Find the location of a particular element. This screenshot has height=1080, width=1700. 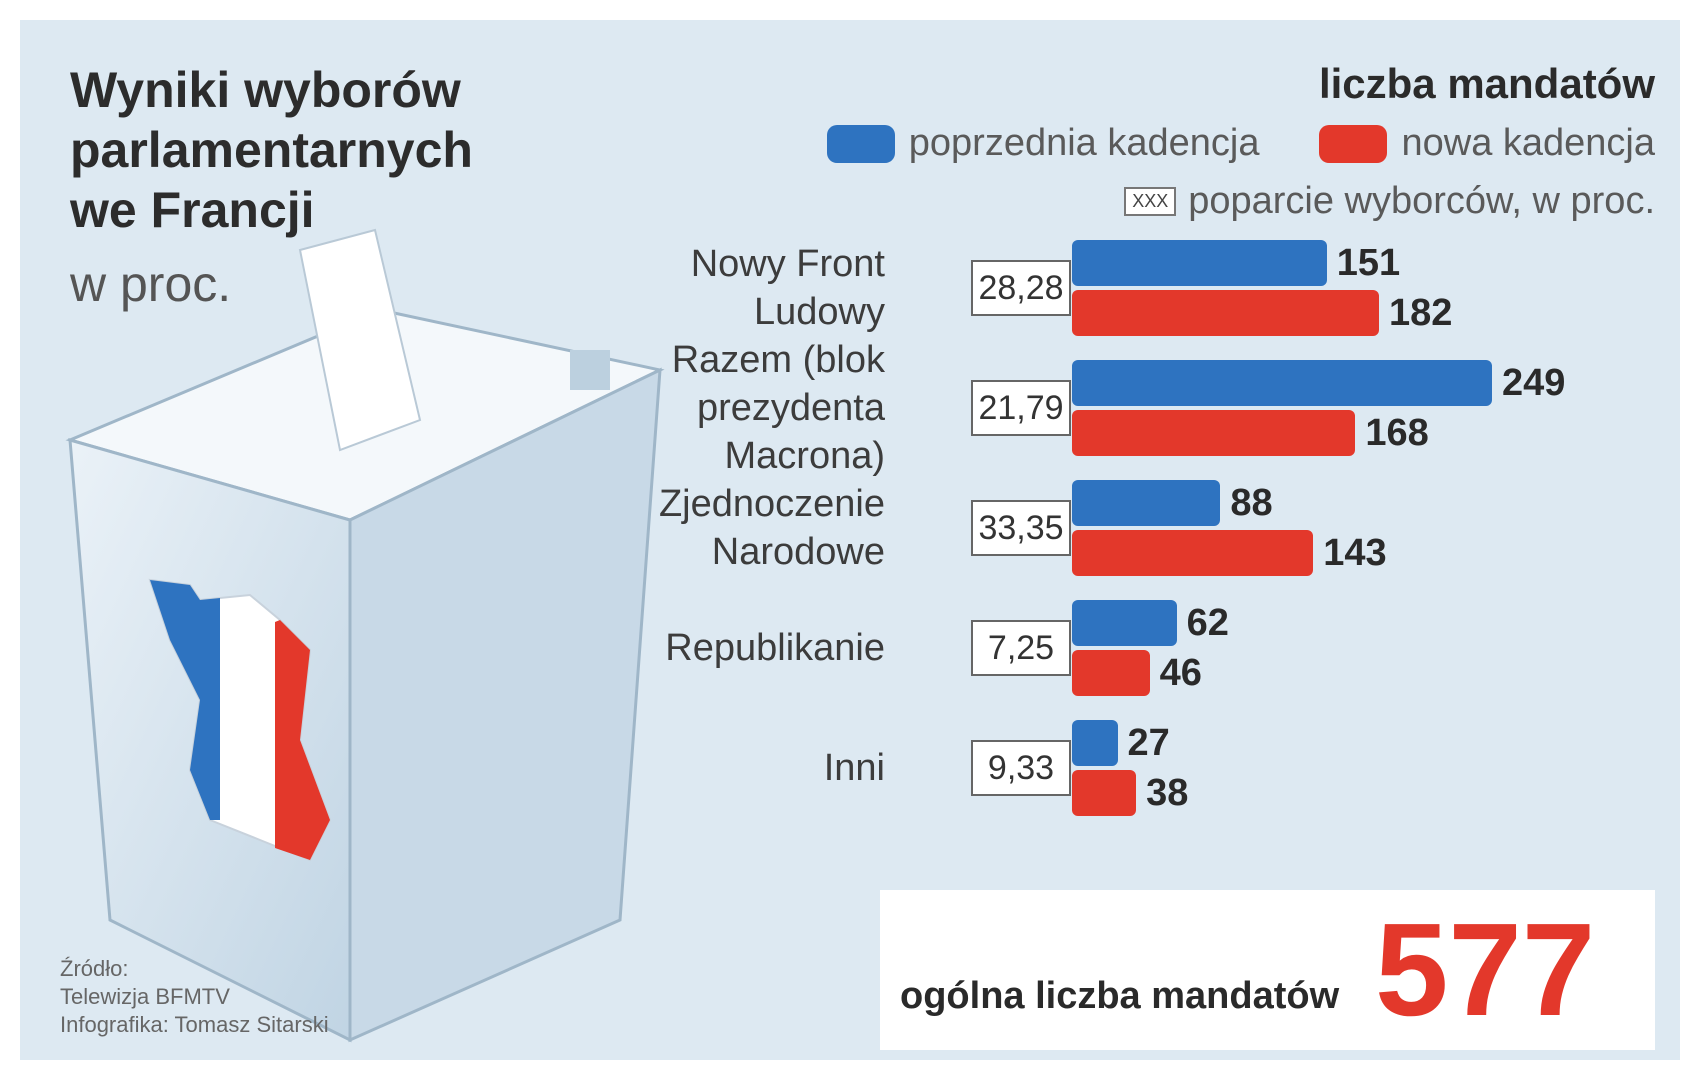

value-label-previous: 88 is located at coordinates (1251, 503).